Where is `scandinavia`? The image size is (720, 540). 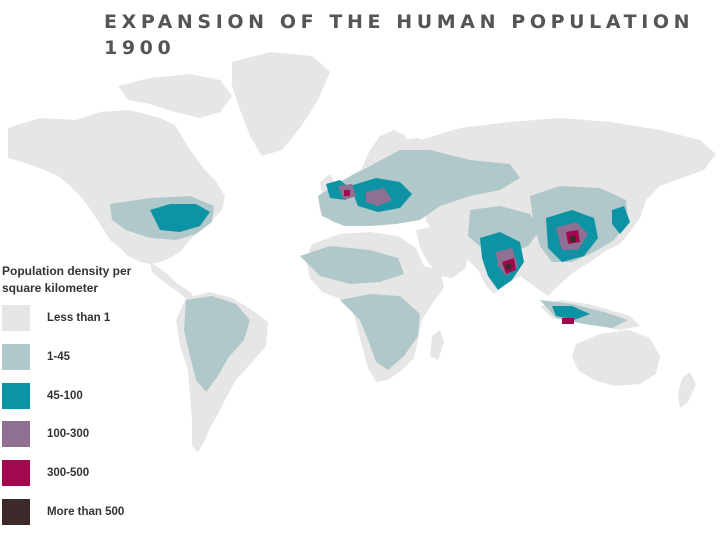 scandinavia is located at coordinates (384, 149).